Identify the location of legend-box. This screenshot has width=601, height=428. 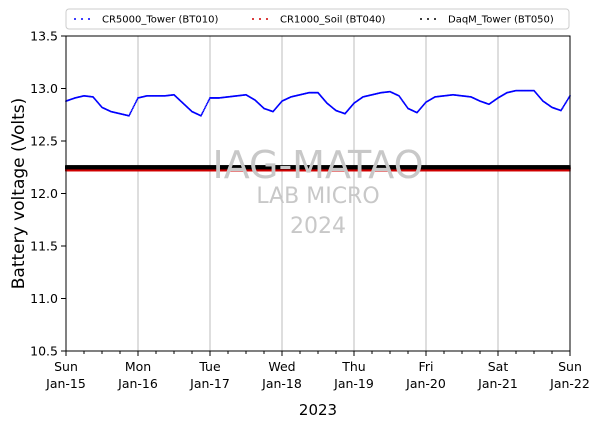
(317, 19).